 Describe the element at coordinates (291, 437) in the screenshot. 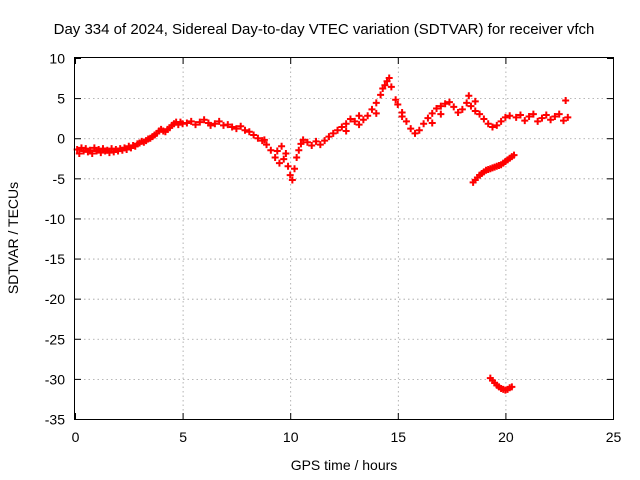

I see `x-tick-label: 10` at that location.